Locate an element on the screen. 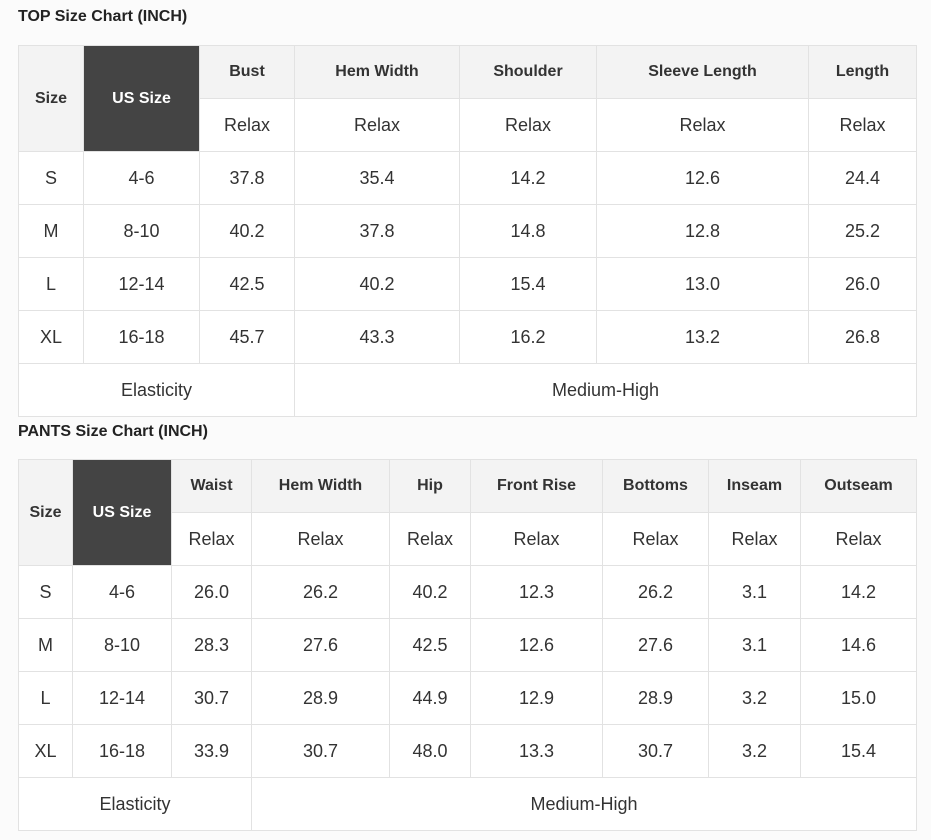 This screenshot has height=840, width=931. table-cell: 13.2 is located at coordinates (702, 337).